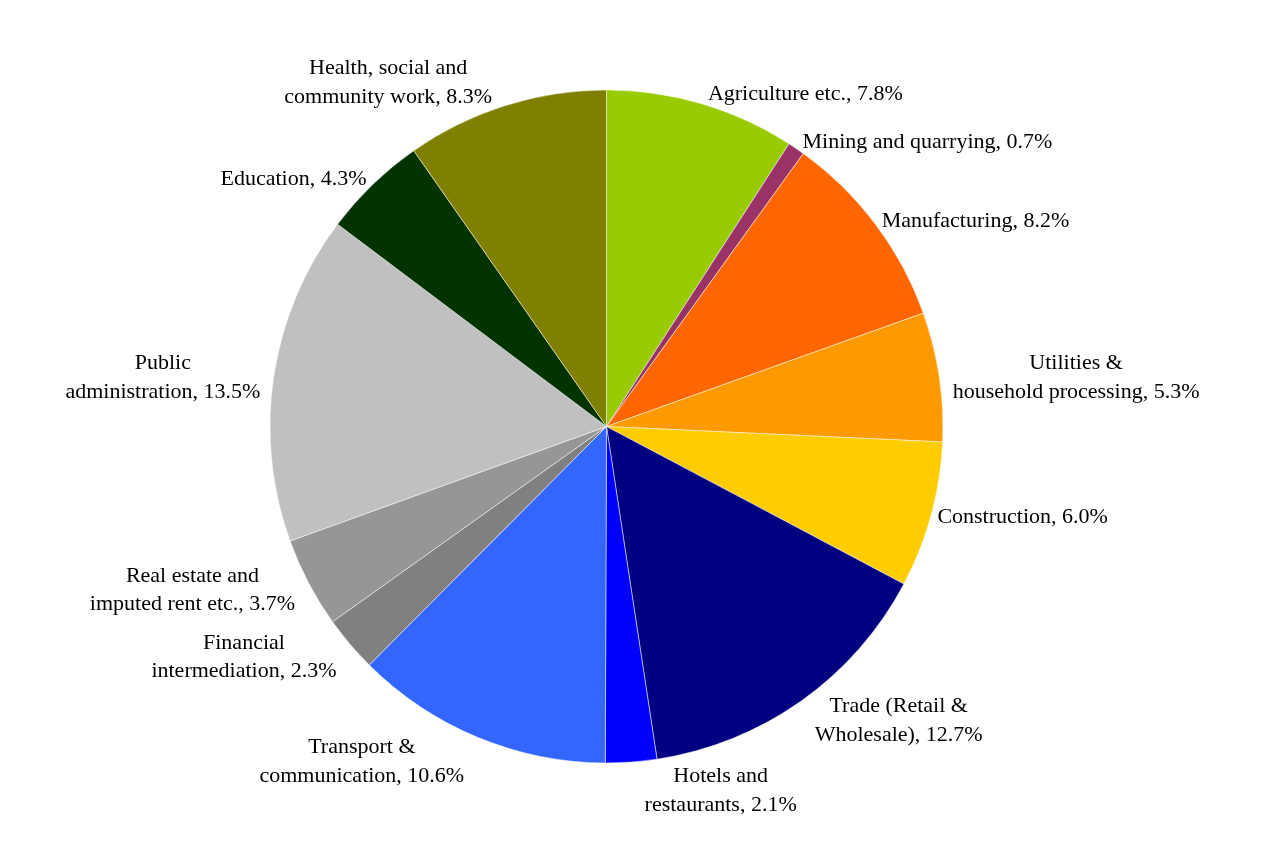 The height and width of the screenshot is (853, 1265). I want to click on slice-label: Financial intermediation, 2.3%, so click(244, 655).